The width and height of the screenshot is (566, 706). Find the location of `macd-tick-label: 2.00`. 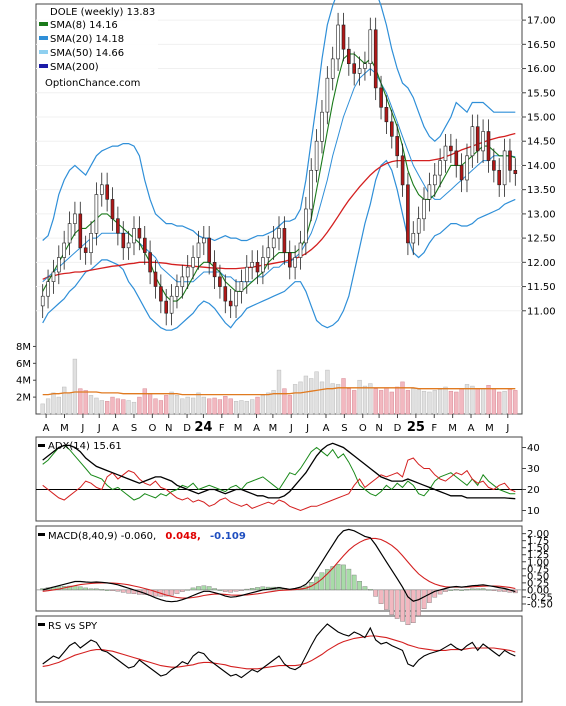

macd-tick-label: 2.00 is located at coordinates (538, 534).